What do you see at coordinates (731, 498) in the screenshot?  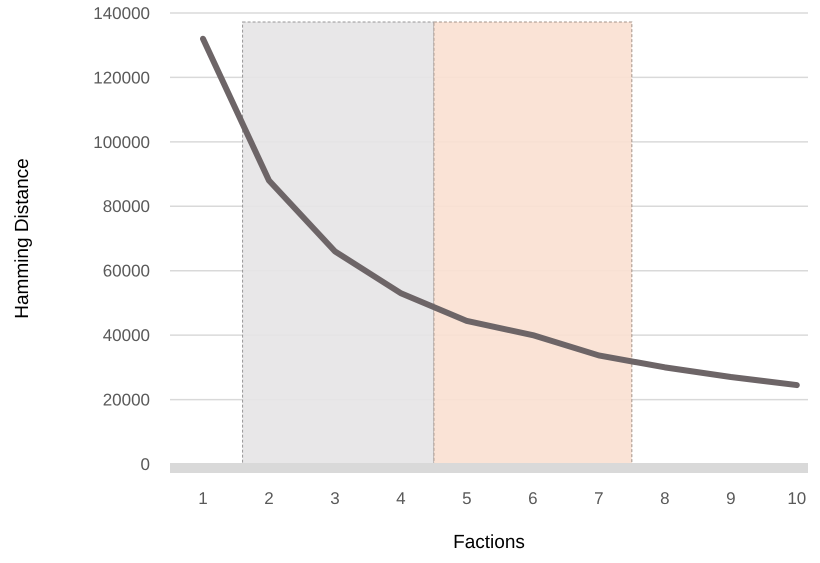 I see `x-tick-label: 9` at bounding box center [731, 498].